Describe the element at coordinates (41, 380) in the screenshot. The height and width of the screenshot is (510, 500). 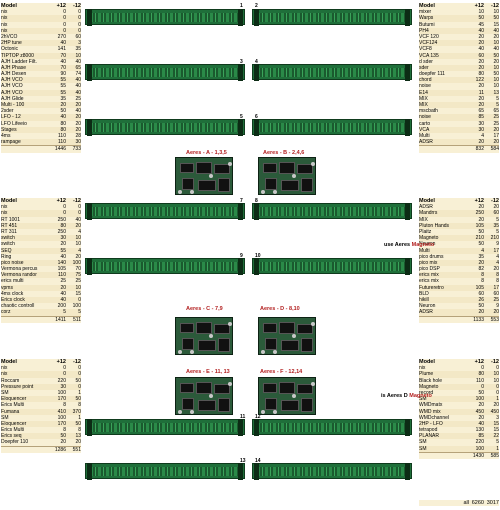
I see `table-row: Roccam 220 50` at that location.